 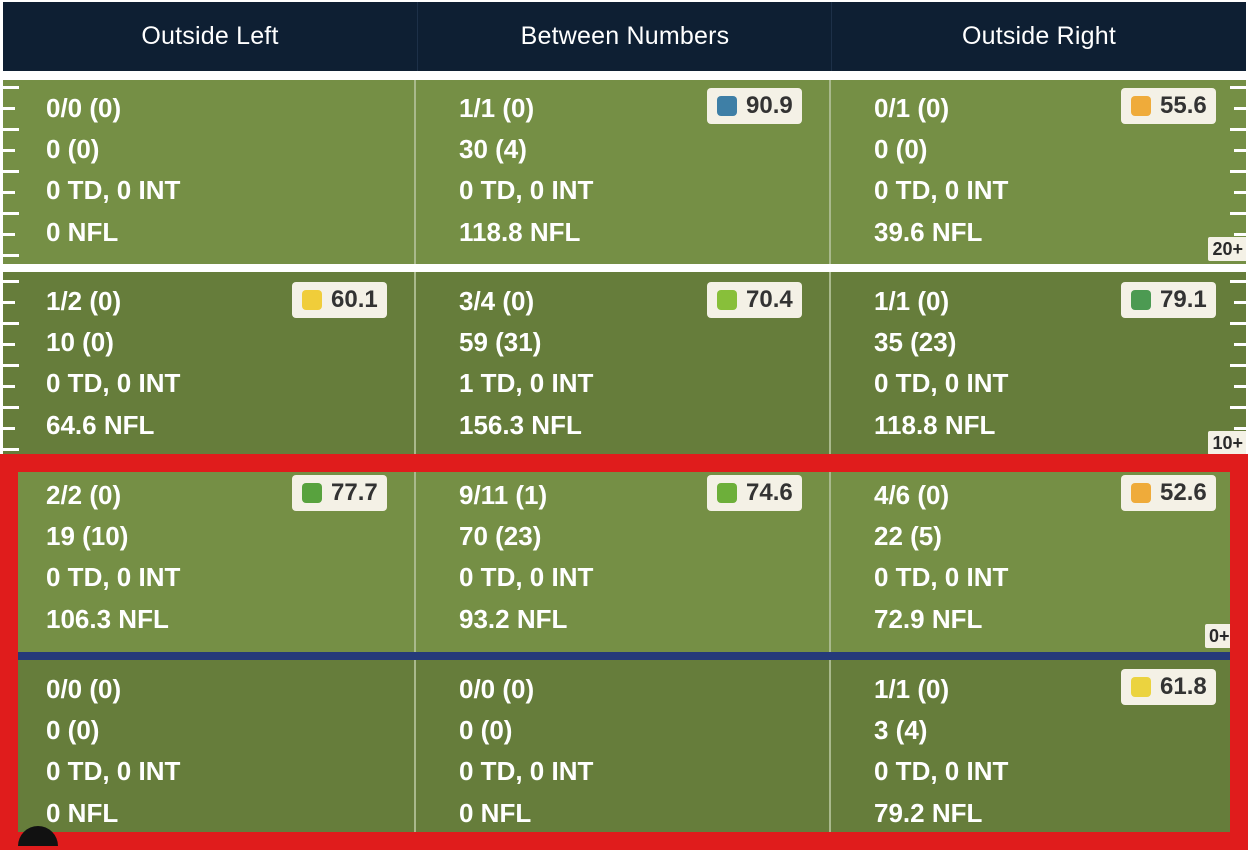 I want to click on yard-marker-20-plus: 20+, so click(x=1227, y=249).